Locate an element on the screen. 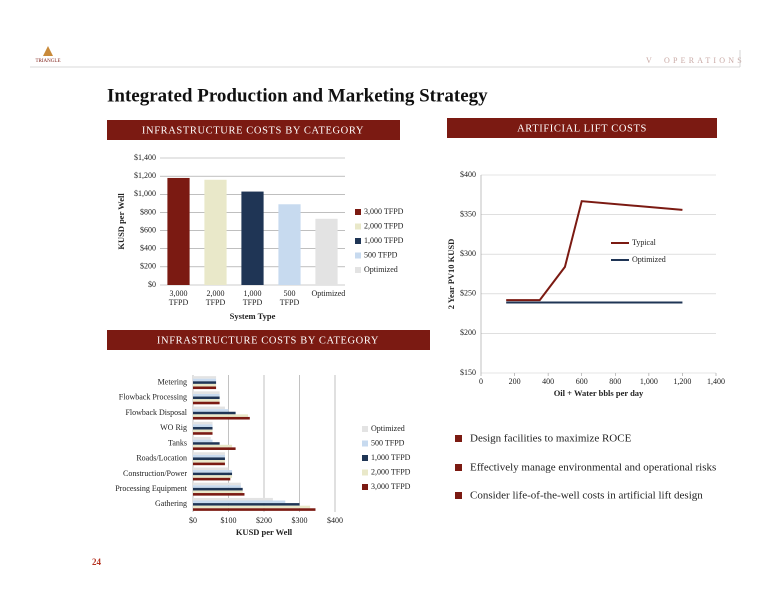  x-tick-label: $400 is located at coordinates (335, 520).